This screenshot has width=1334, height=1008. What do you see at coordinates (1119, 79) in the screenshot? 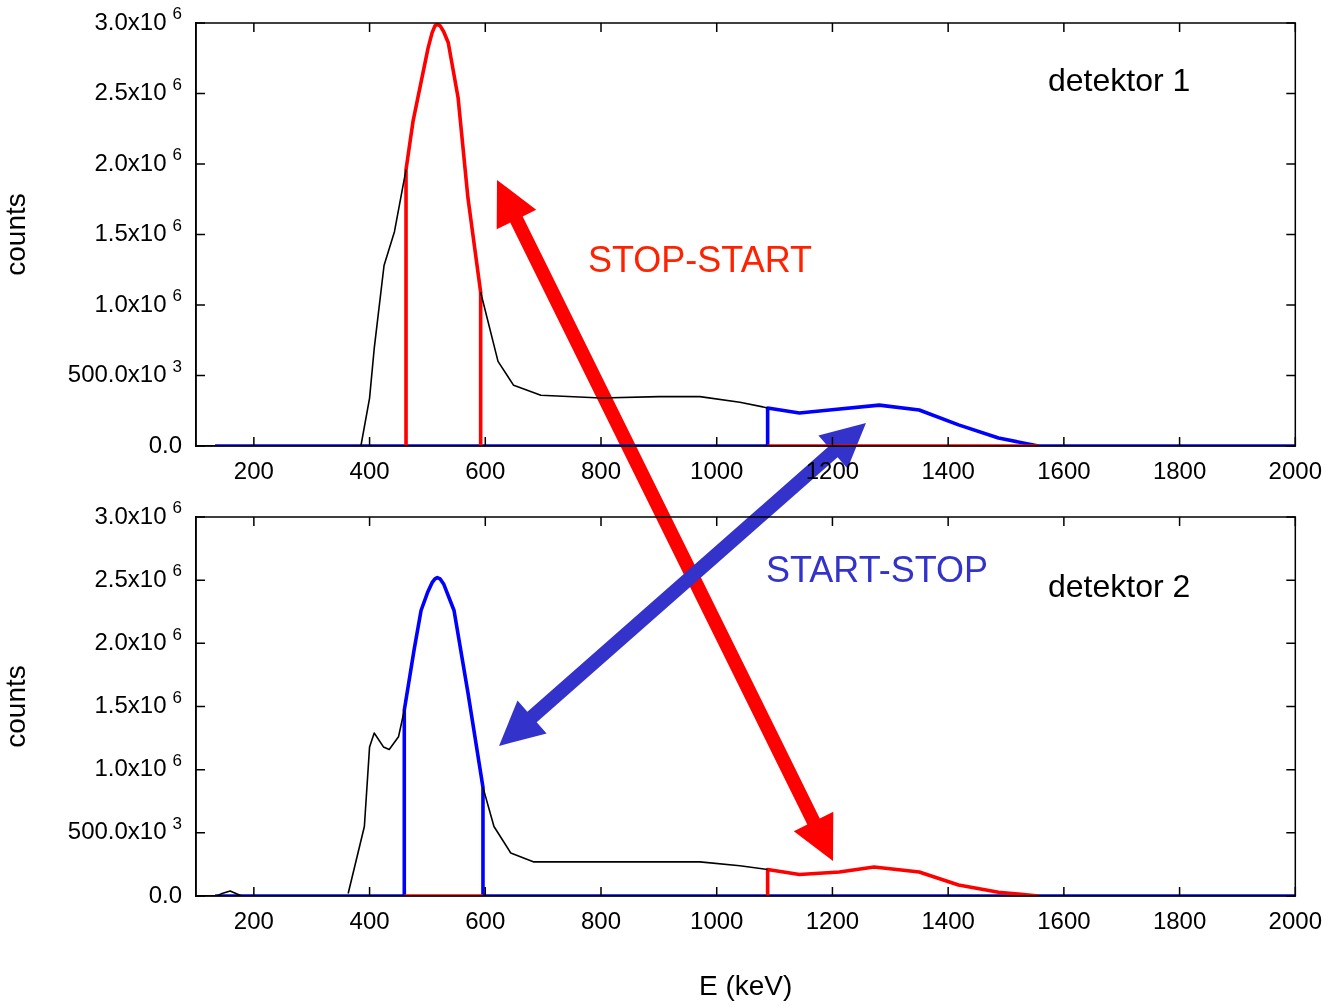
I see `annotation: detektor 1` at bounding box center [1119, 79].